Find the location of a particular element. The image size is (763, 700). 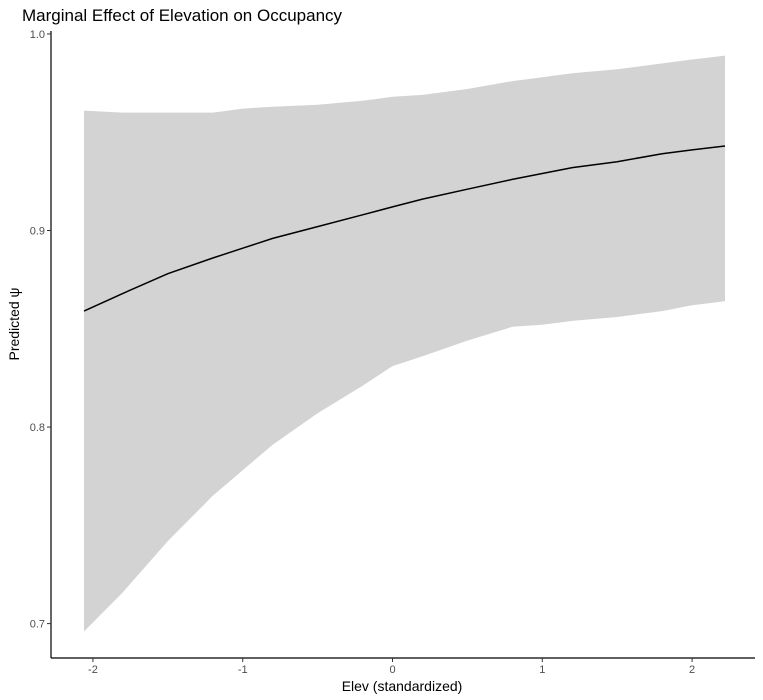

x-axis-title: Elev (standardized) is located at coordinates (402, 686).